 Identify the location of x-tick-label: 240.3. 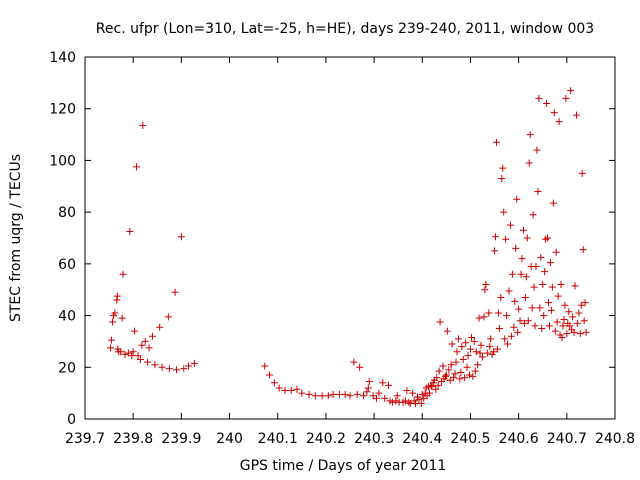
(374, 439).